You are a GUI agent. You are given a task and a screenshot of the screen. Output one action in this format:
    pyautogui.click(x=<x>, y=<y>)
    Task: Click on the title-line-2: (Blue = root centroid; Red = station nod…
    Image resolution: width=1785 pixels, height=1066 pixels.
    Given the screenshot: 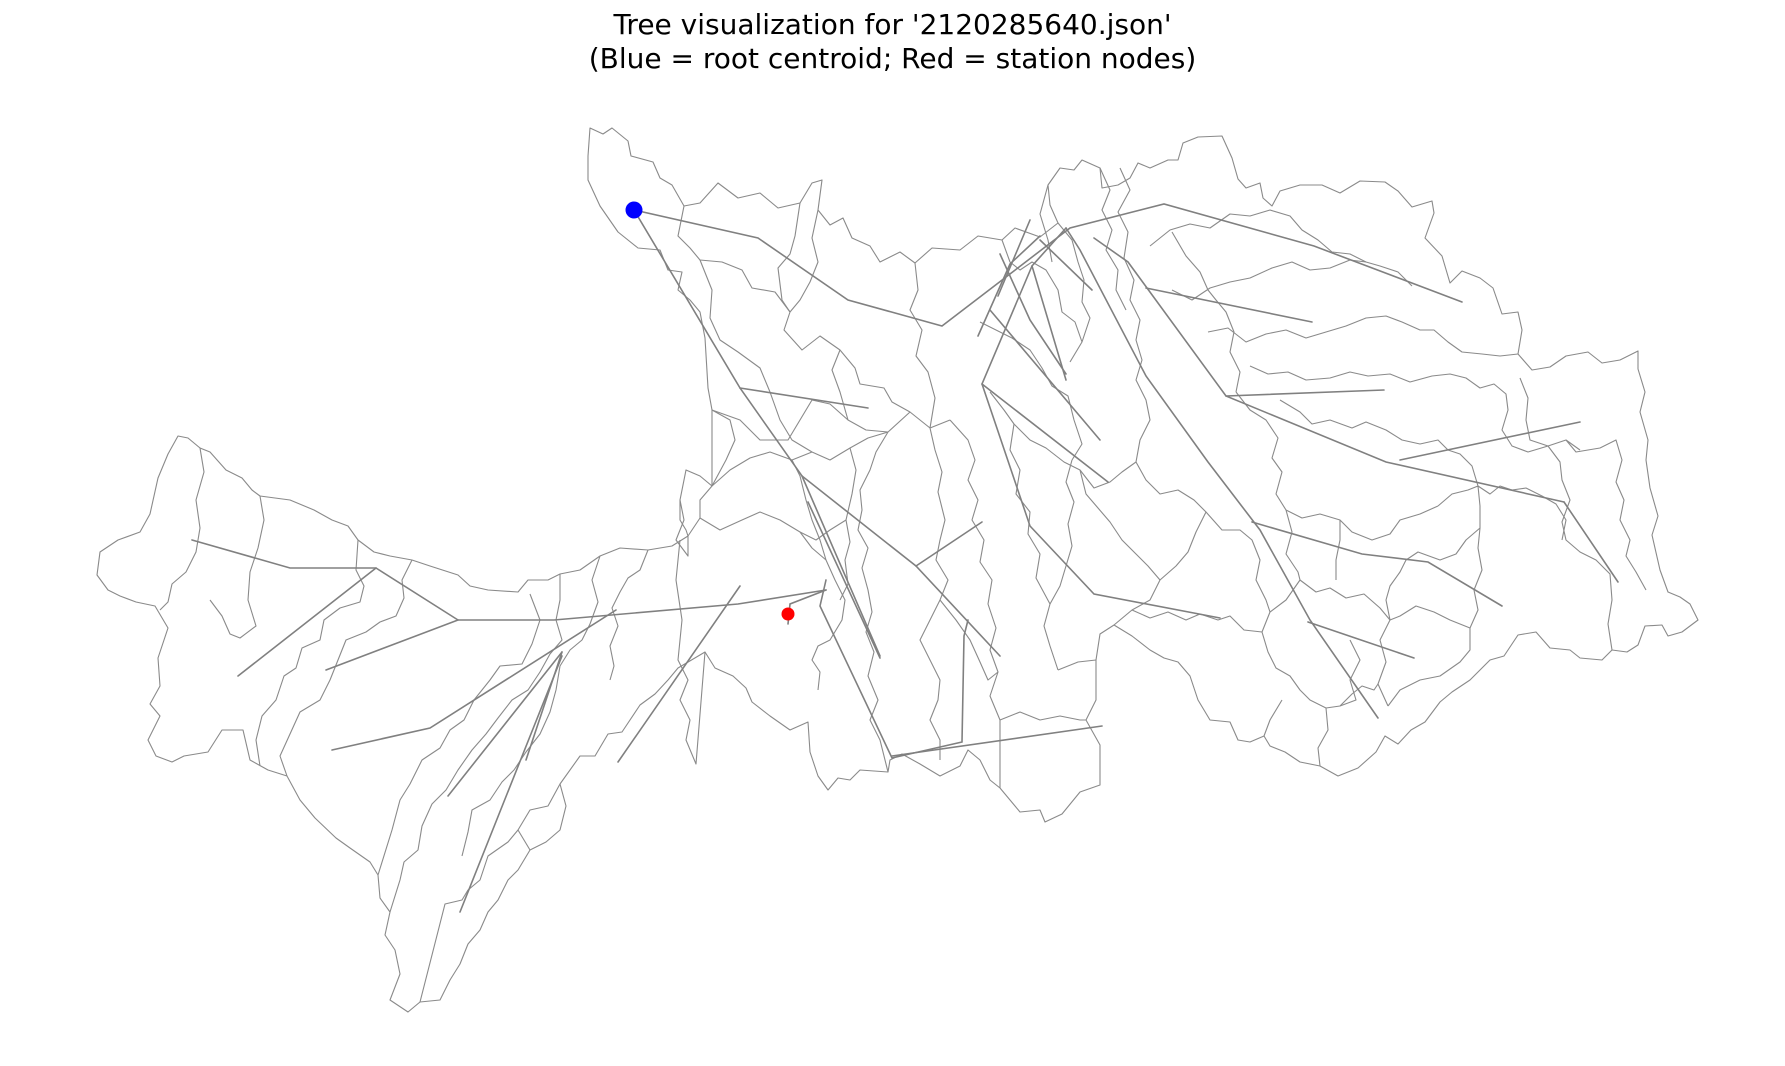 What is the action you would take?
    pyautogui.click(x=892, y=58)
    